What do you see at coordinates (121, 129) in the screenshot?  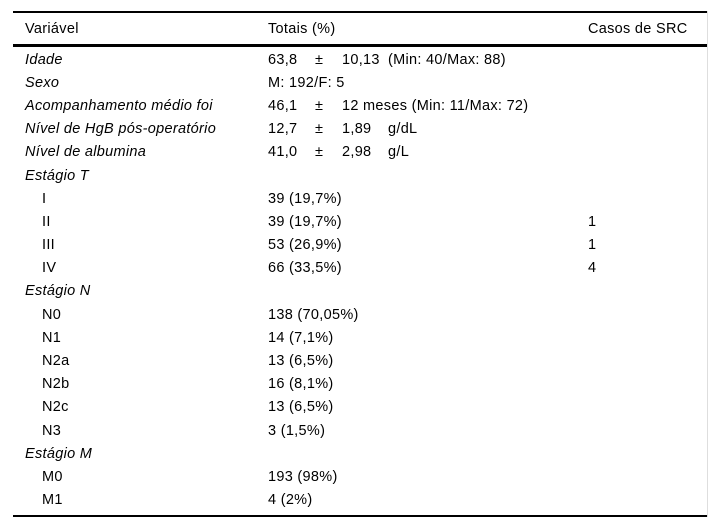 I see `row-label: Nível de HgB pós-operatório` at bounding box center [121, 129].